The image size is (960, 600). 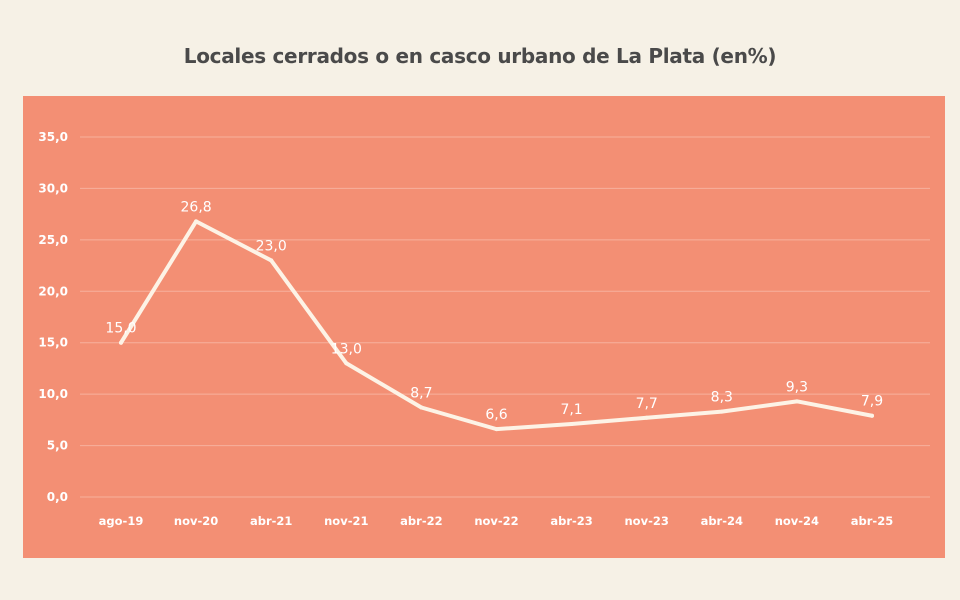 I want to click on x-tick-label: ago-19, so click(x=121, y=521).